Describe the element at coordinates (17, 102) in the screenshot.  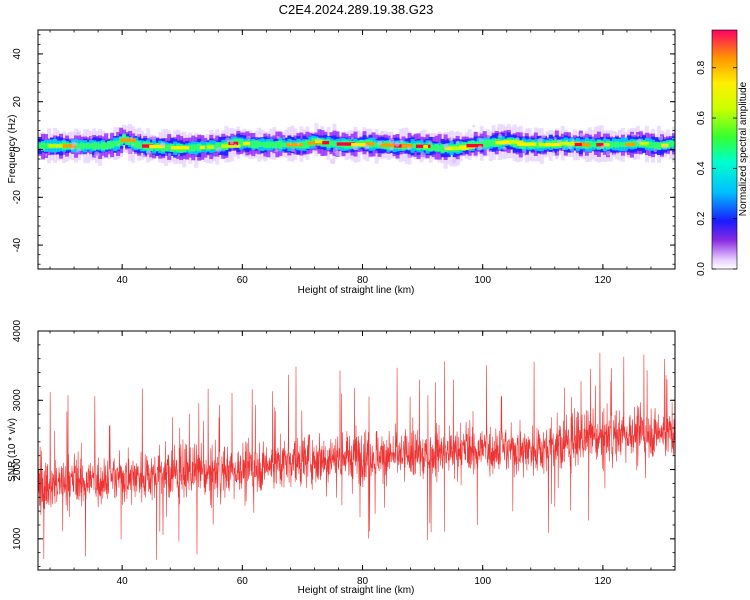
I see `y-tick-label: 20` at that location.